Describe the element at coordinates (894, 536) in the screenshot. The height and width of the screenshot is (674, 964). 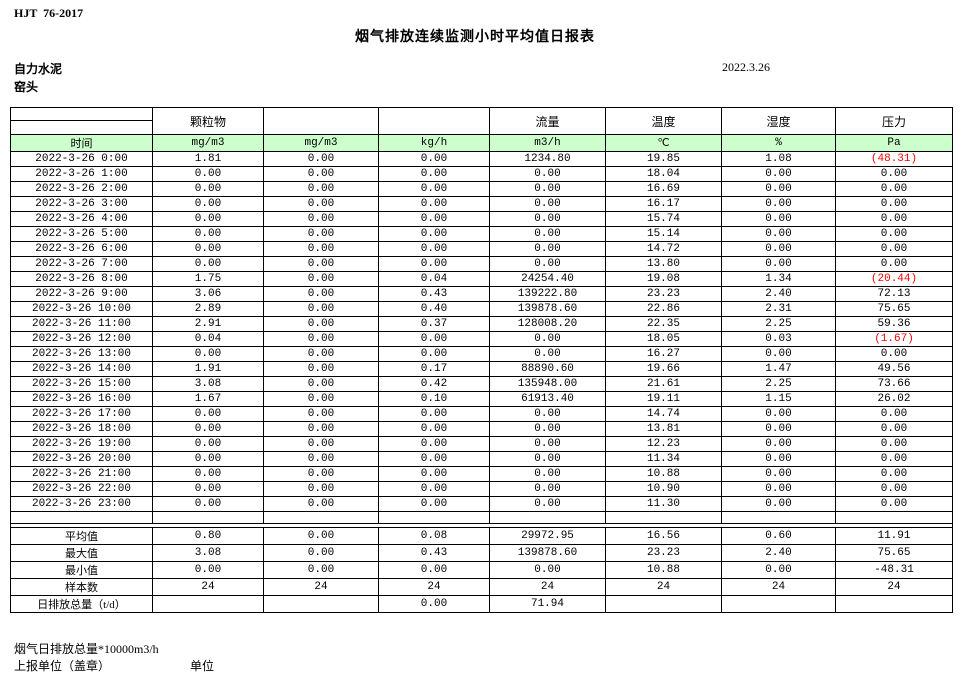
I see `value-cell: 11.91` at that location.